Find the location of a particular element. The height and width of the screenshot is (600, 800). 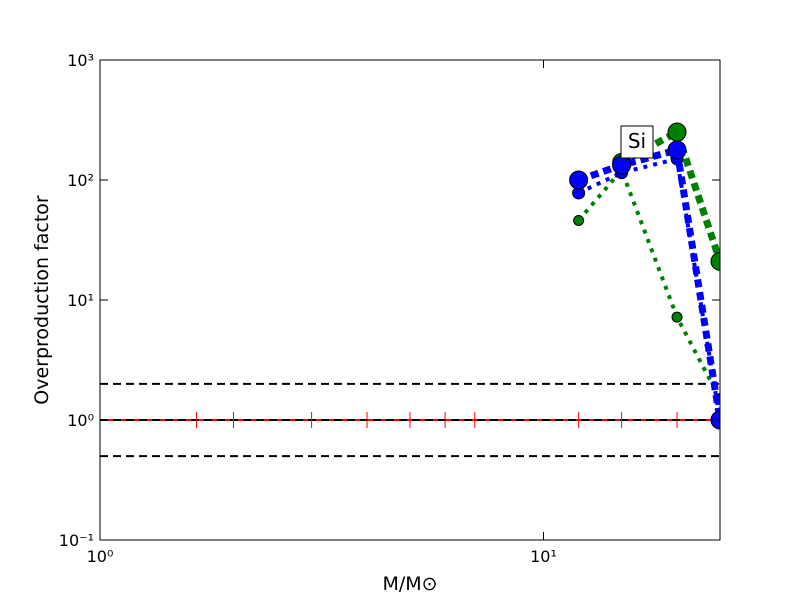

y-tick-label: 10³ is located at coordinates (80, 60).